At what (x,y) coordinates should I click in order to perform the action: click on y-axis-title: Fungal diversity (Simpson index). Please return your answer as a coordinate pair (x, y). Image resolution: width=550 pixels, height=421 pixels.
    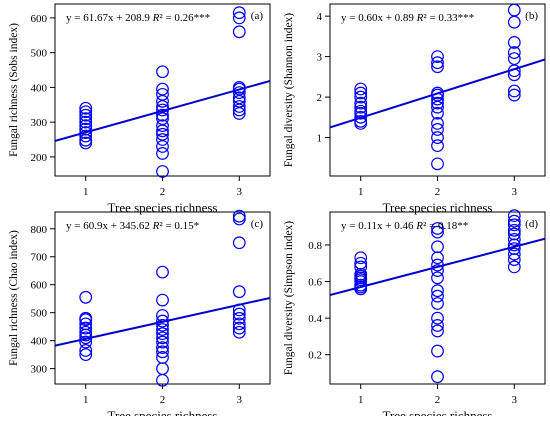
    Looking at the image, I should click on (289, 298).